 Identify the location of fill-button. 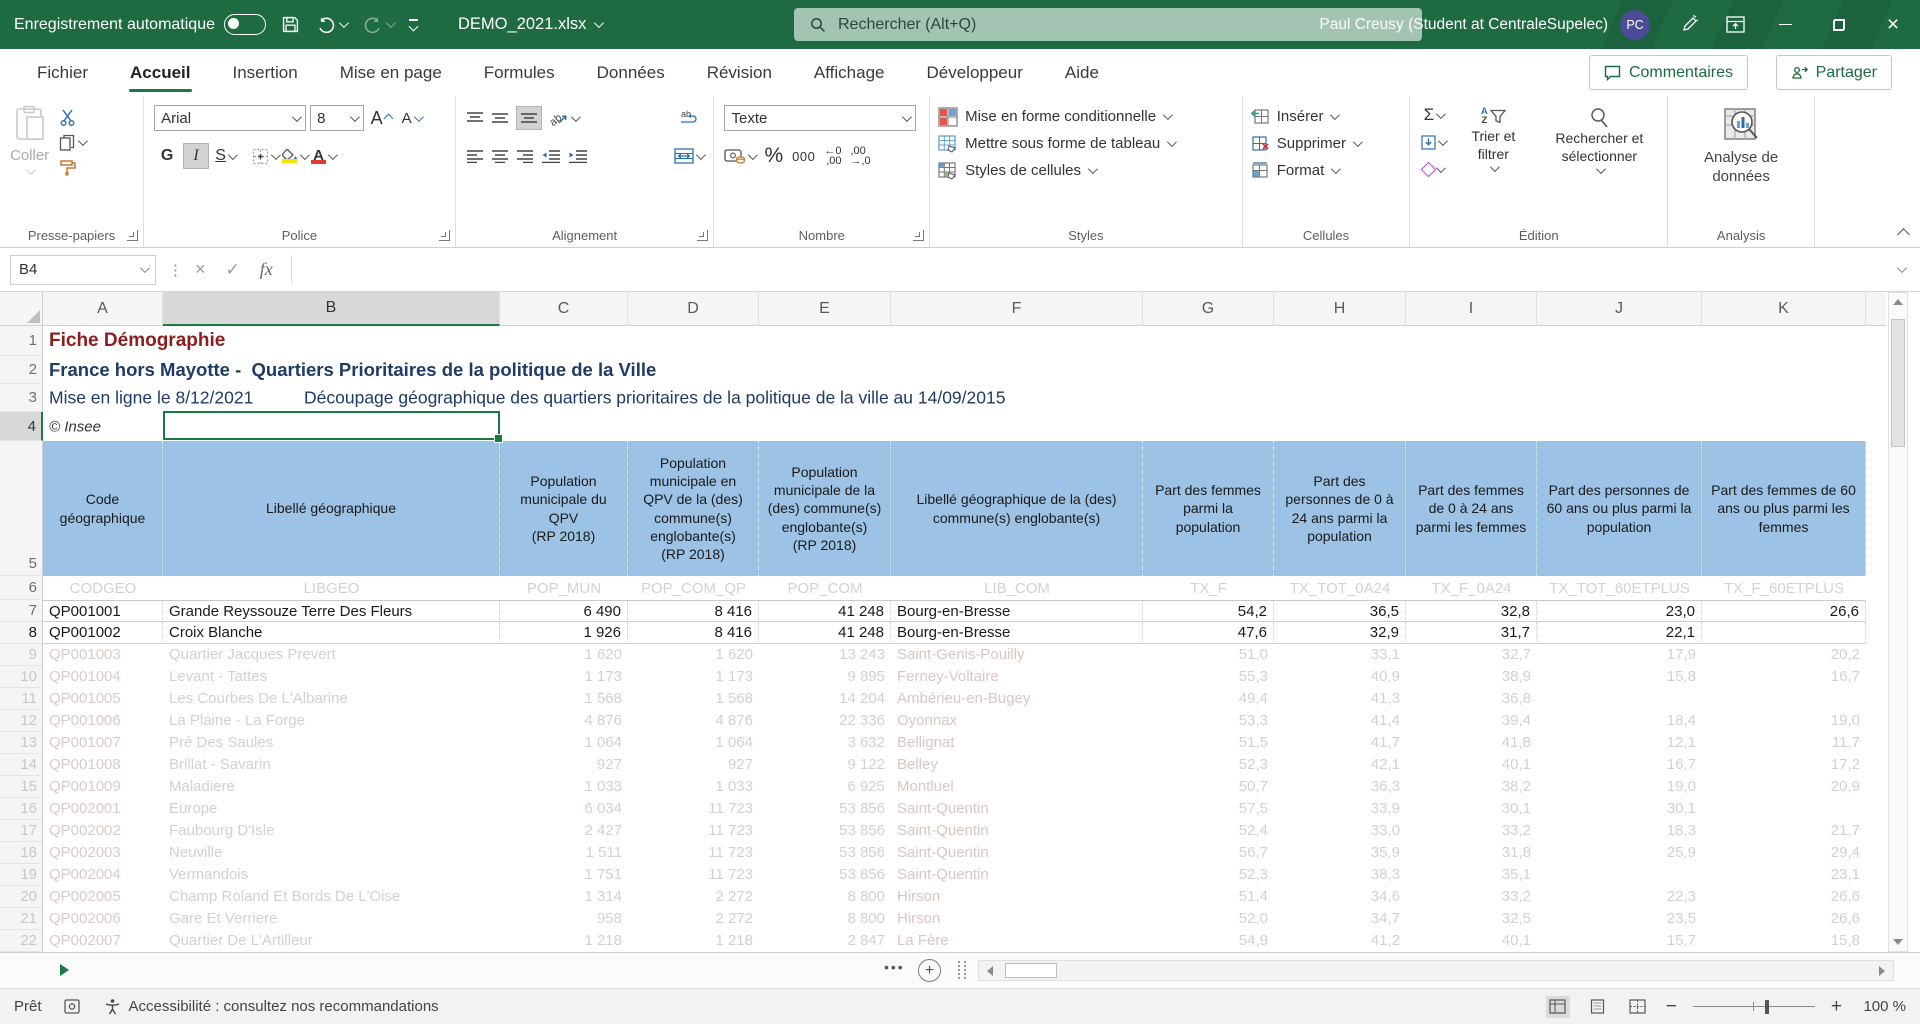
(1434, 142).